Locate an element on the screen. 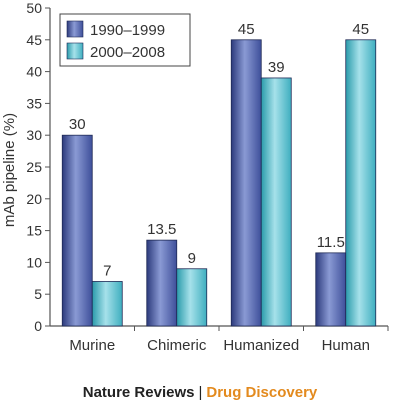  footer: Nature Reviews | Drug Discovery is located at coordinates (200, 395).